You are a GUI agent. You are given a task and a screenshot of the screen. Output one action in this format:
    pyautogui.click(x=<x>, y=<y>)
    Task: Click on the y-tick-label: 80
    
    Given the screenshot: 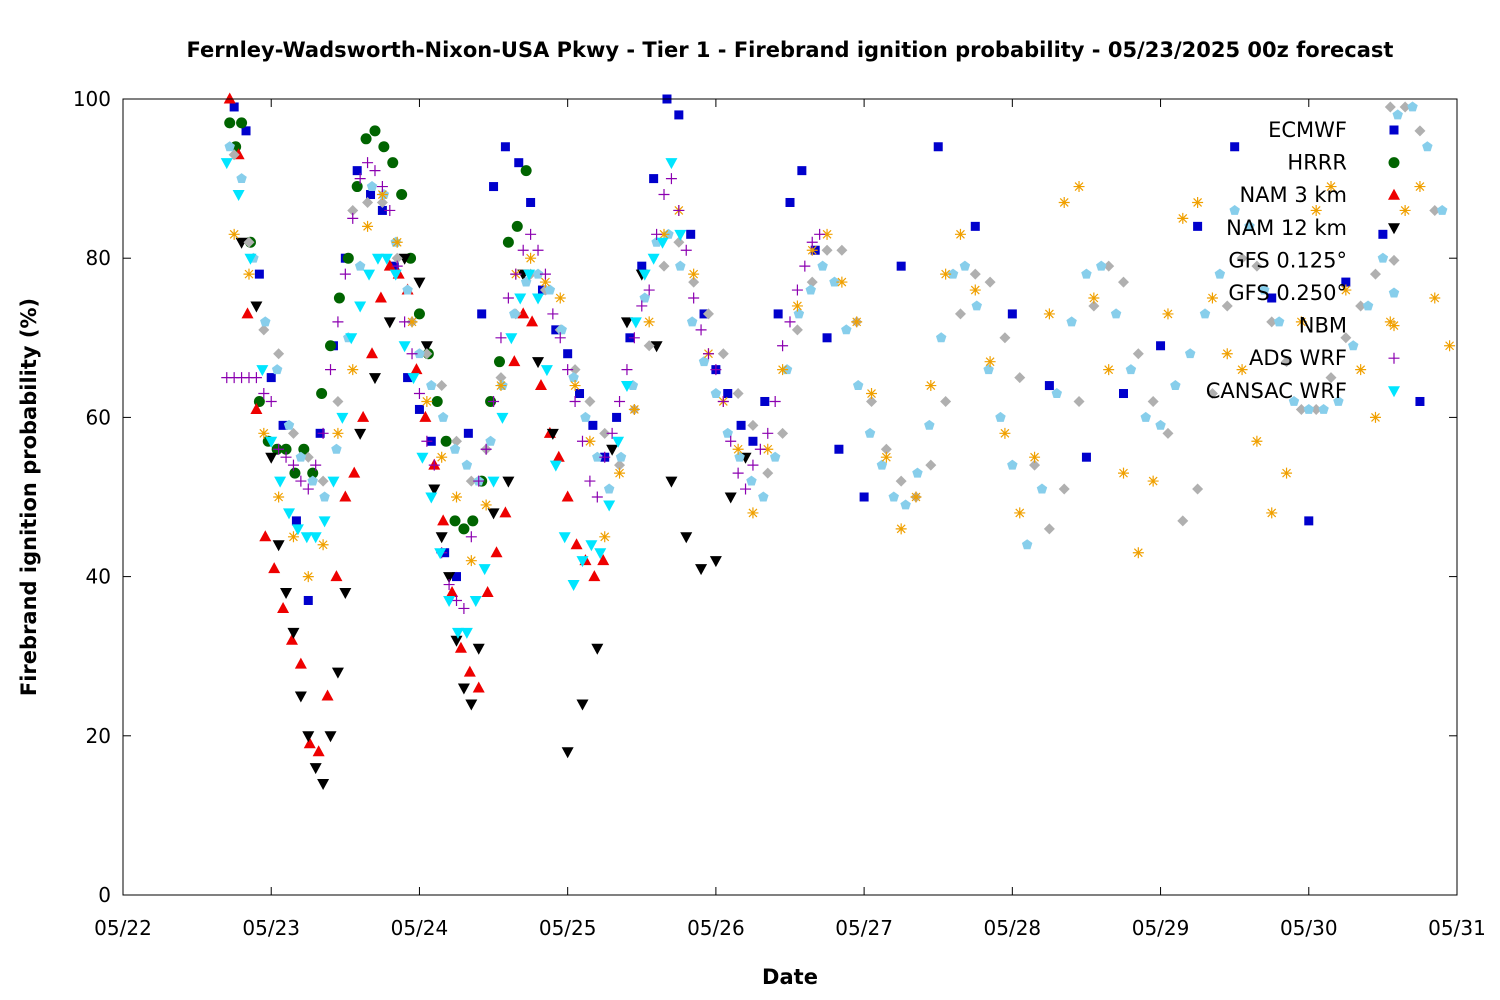 What is the action you would take?
    pyautogui.click(x=98, y=258)
    